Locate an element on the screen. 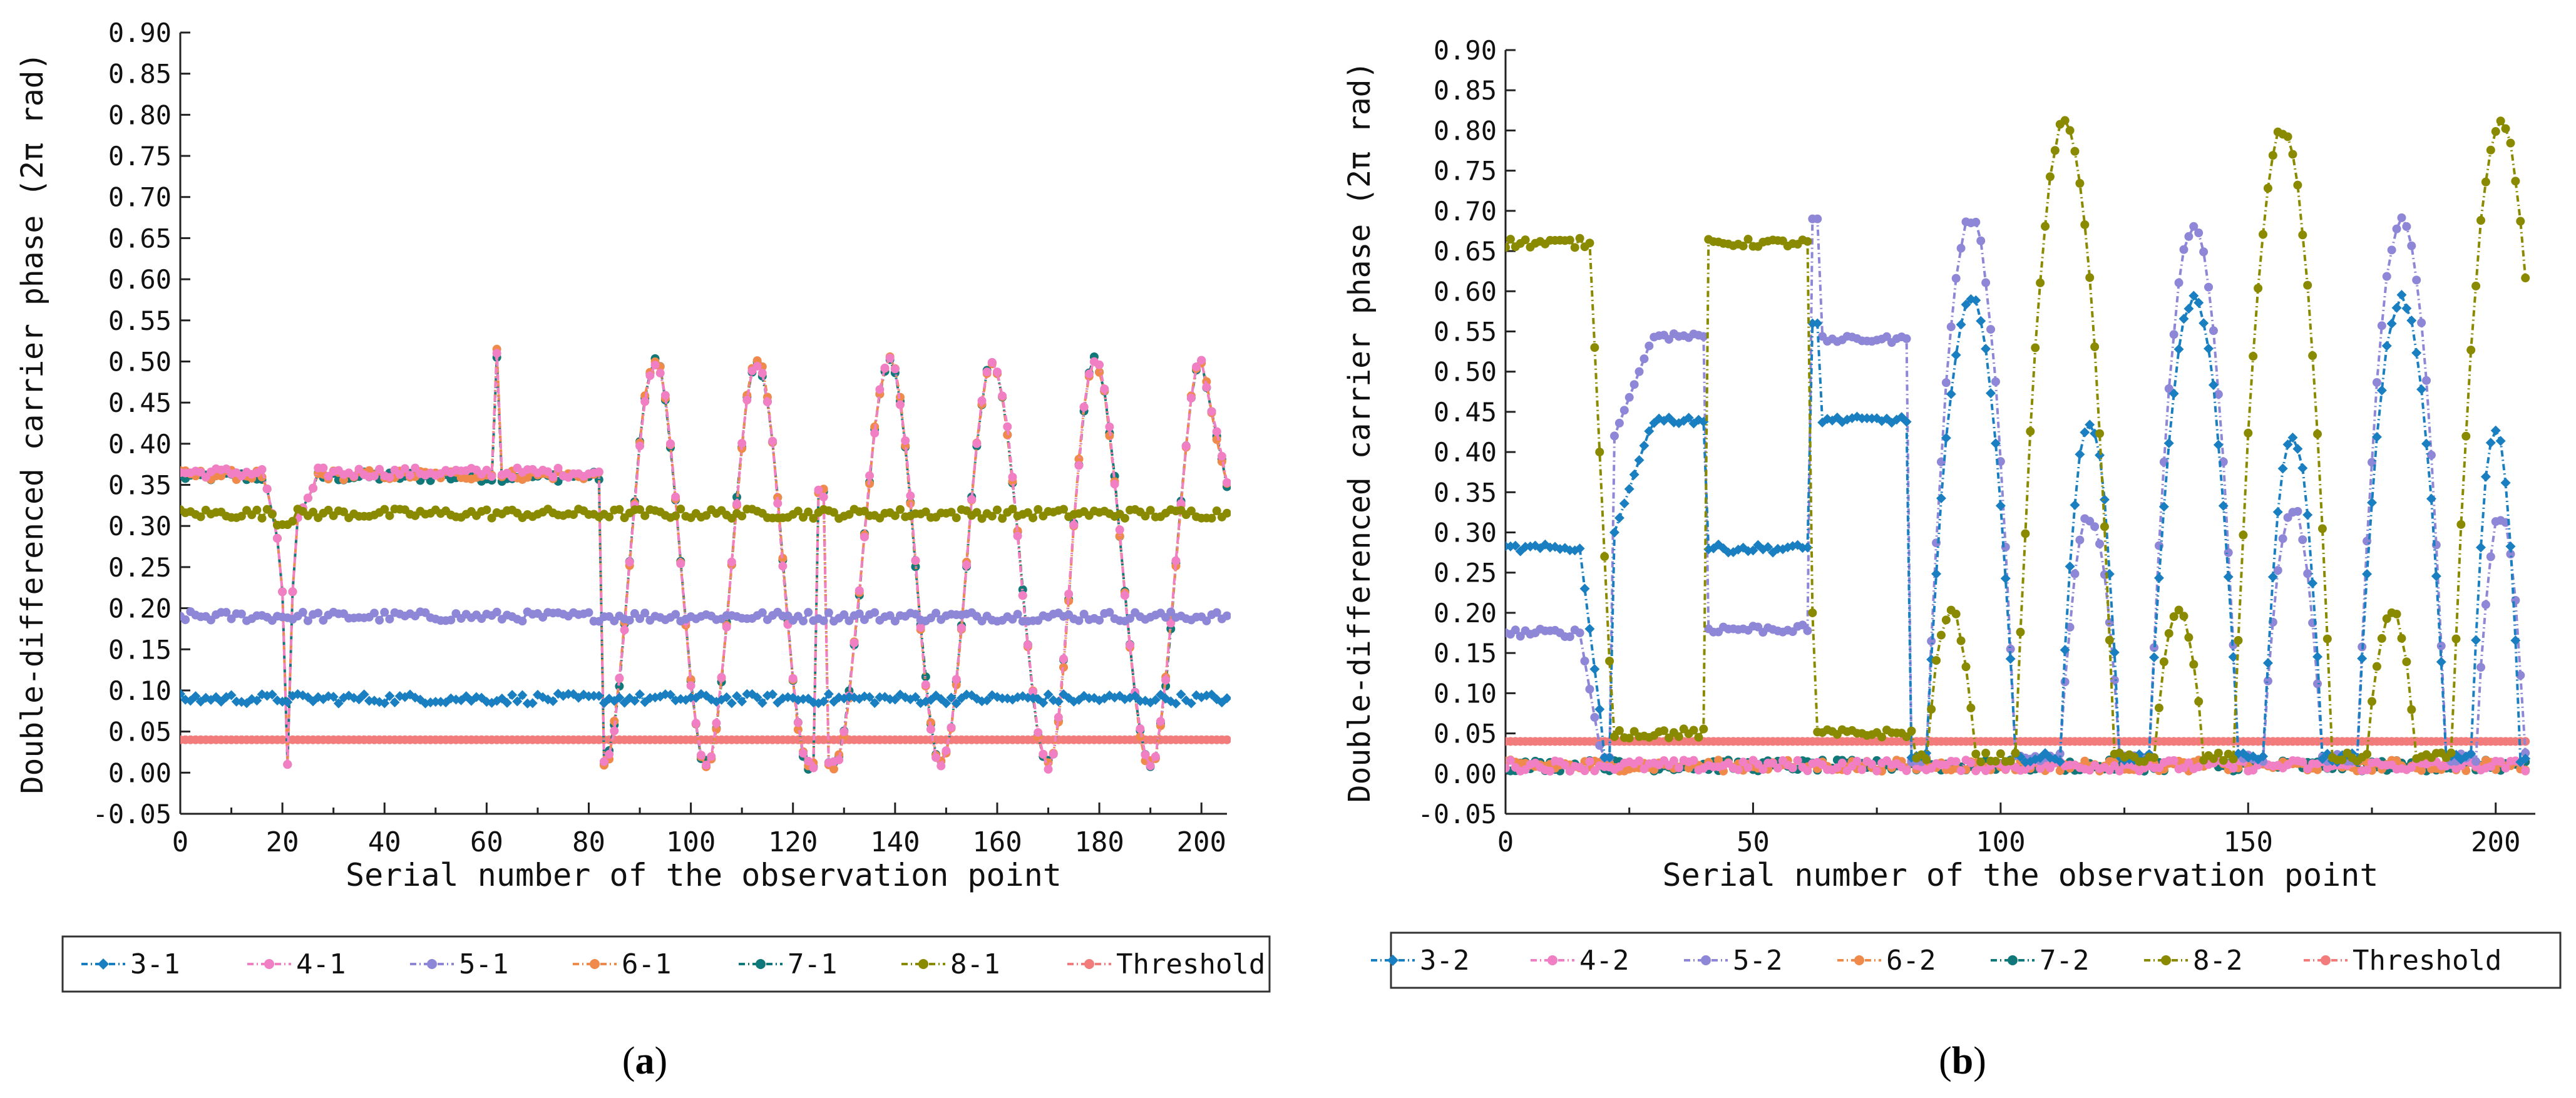 This screenshot has height=1098, width=2576. y-tick-label: -0.05 is located at coordinates (132, 814).